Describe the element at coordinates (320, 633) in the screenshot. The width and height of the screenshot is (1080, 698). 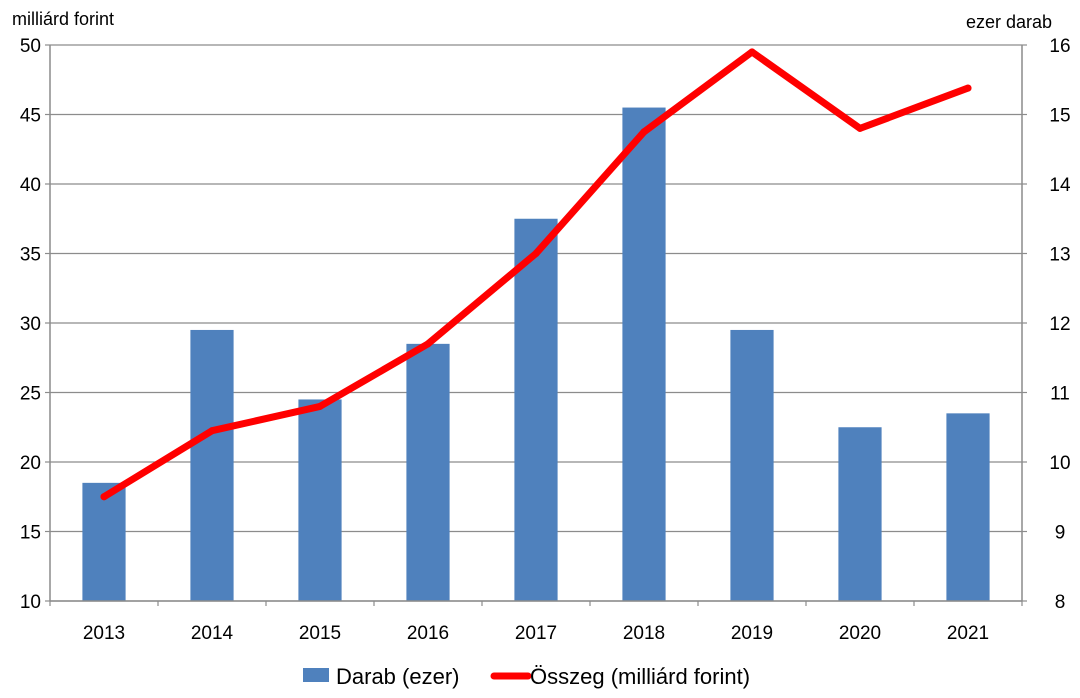
I see `x-tick-label: 2015` at that location.